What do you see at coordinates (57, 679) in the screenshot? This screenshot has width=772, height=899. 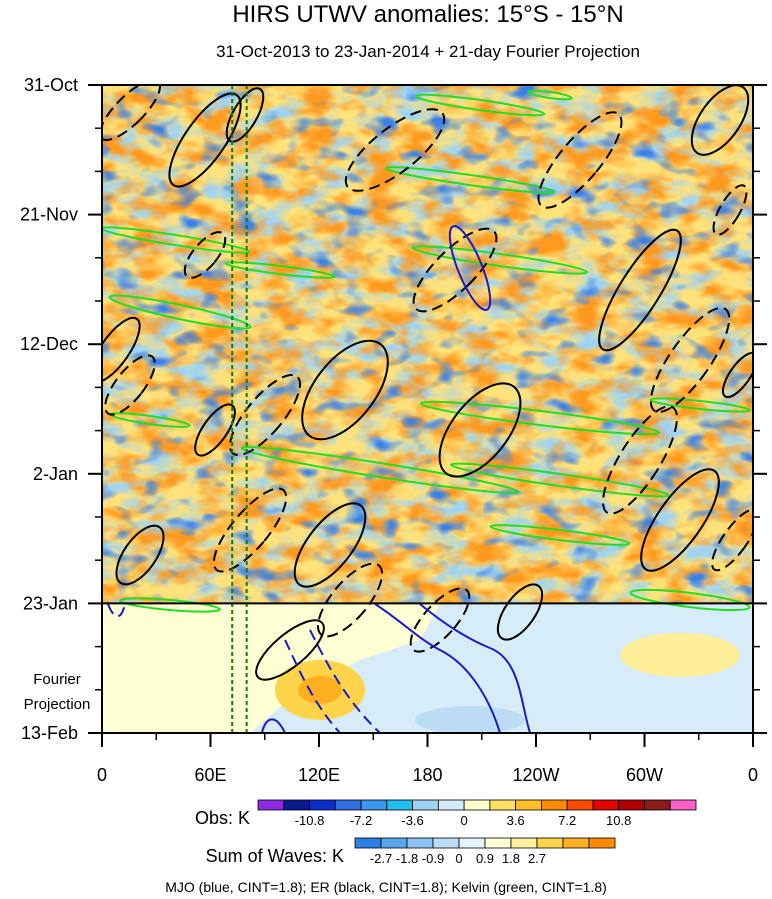 I see `projection-label-line1: Fourier` at bounding box center [57, 679].